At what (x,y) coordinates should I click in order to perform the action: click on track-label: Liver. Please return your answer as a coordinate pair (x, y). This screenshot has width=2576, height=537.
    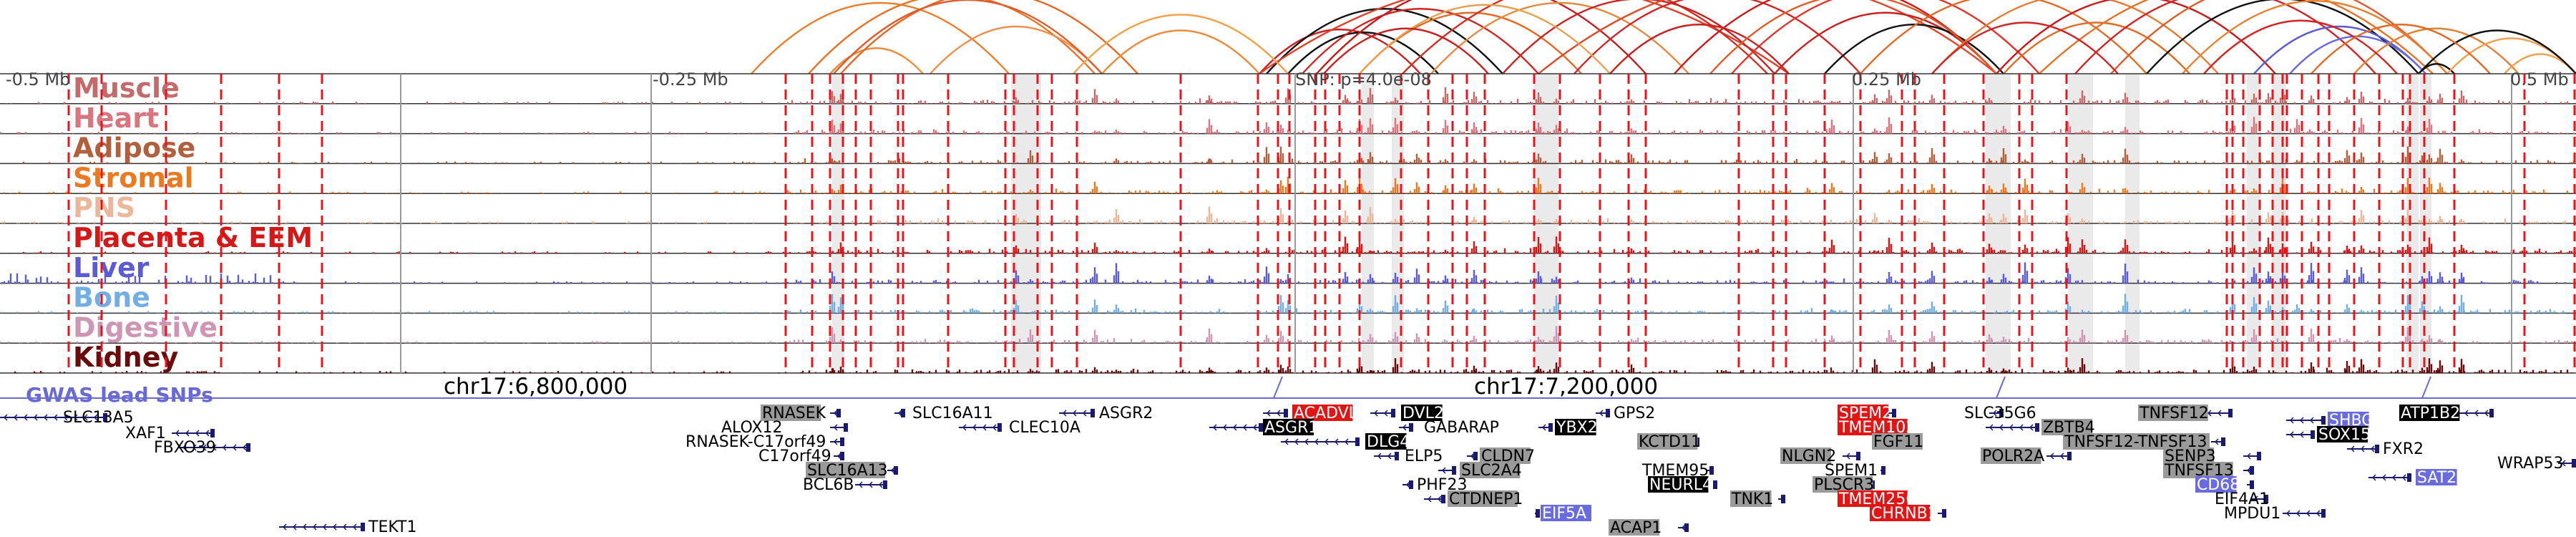
    Looking at the image, I should click on (111, 268).